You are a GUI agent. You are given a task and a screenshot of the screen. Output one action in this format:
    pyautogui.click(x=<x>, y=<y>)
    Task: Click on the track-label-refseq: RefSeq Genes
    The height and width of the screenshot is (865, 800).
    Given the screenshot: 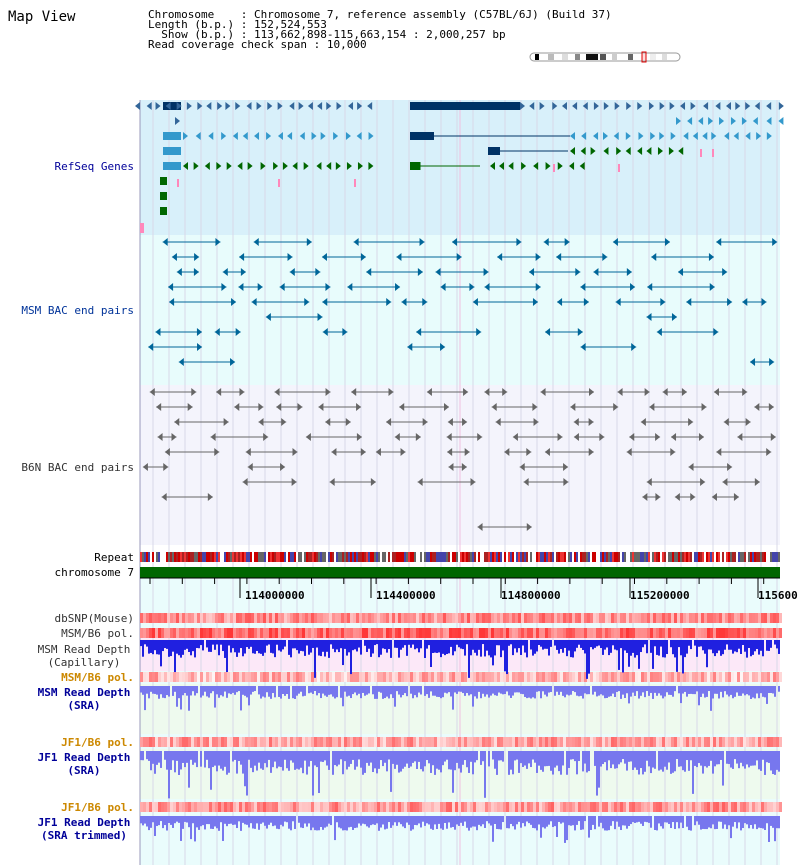 What is the action you would take?
    pyautogui.click(x=94, y=166)
    